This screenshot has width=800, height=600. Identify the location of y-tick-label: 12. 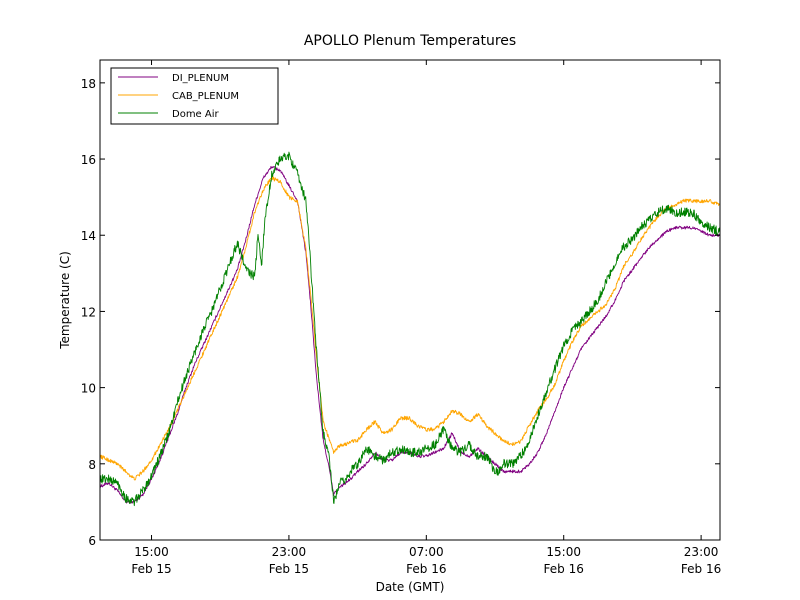
(88, 312).